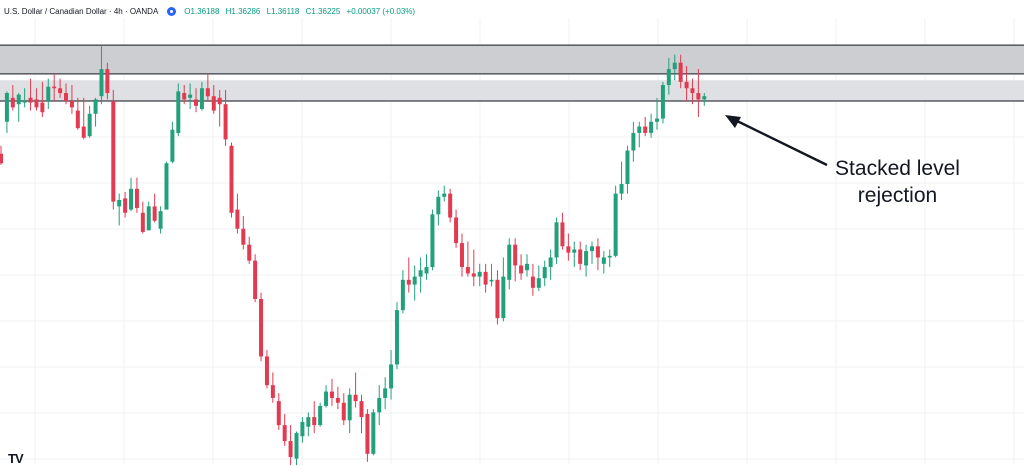 The height and width of the screenshot is (466, 1024). Describe the element at coordinates (202, 11) in the screenshot. I see `open-value: O1.36188` at that location.